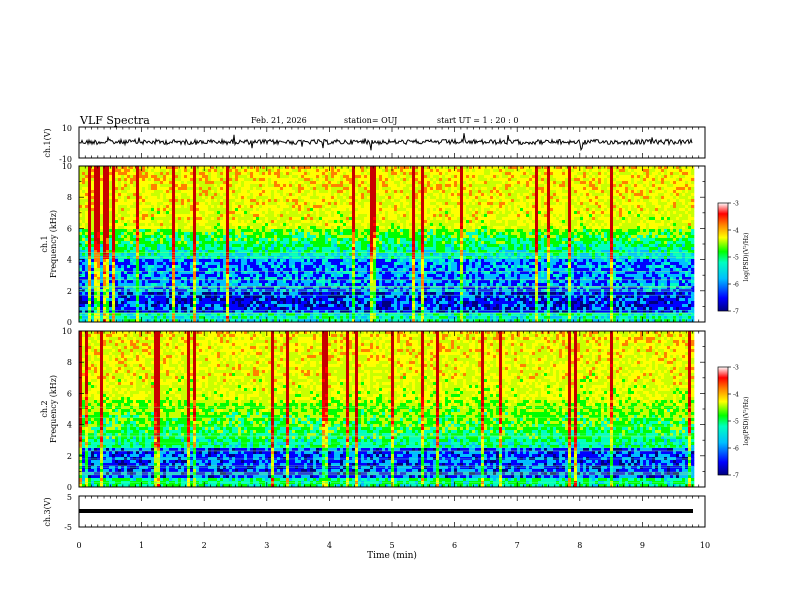 This screenshot has height=612, width=792. Describe the element at coordinates (69, 497) in the screenshot. I see `ch3-ytick-top: 5` at that location.